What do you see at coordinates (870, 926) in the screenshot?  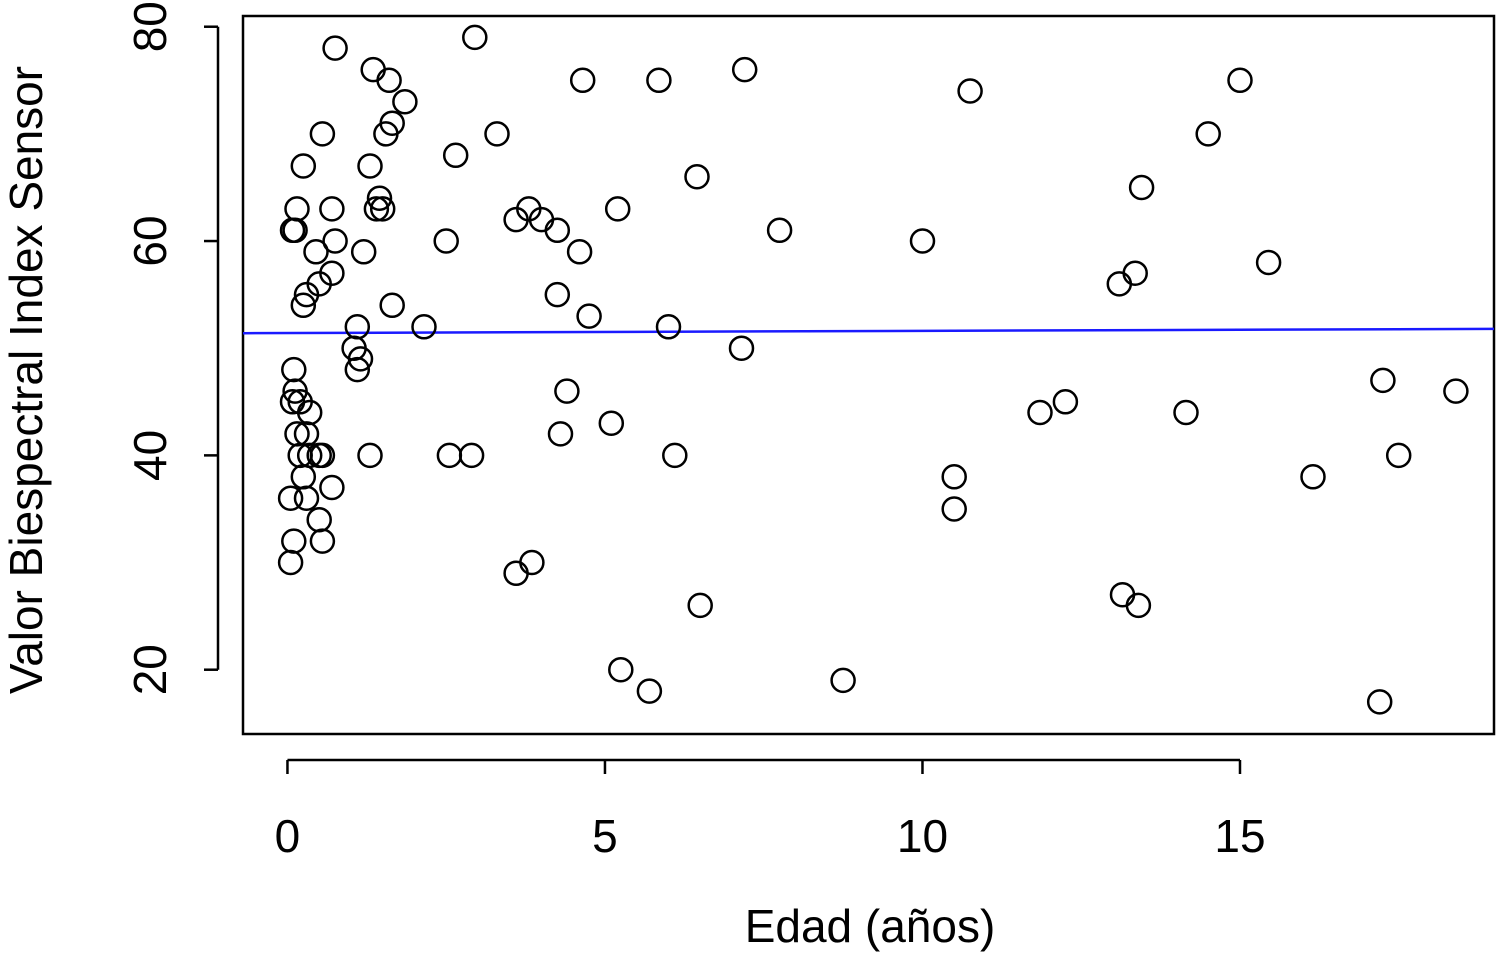 I see `x-axis-title: Edad (años)` at bounding box center [870, 926].